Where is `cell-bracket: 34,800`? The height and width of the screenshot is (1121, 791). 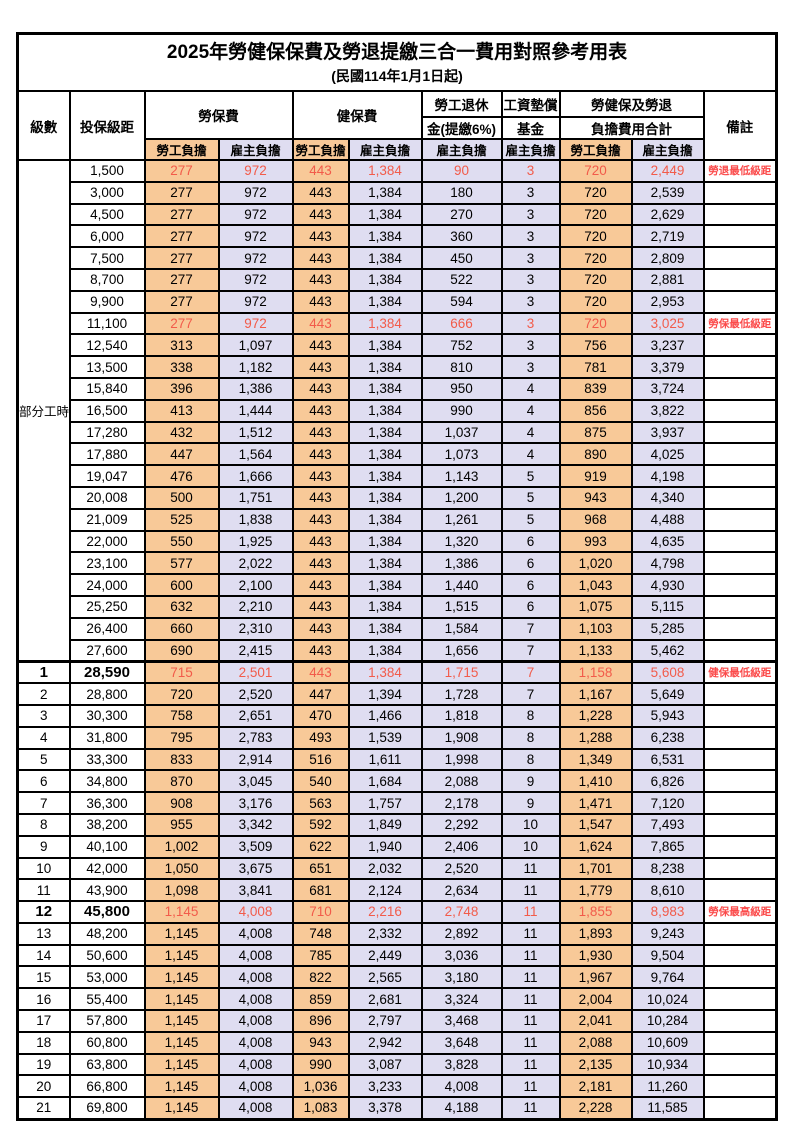 cell-bracket: 34,800 is located at coordinates (107, 781).